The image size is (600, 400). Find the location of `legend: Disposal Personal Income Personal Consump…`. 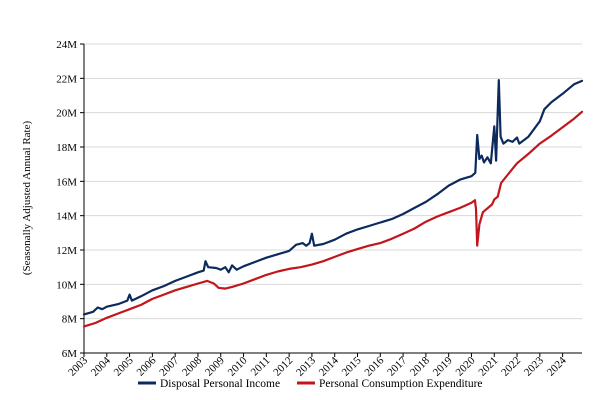

legend: Disposal Personal Income Personal Consump… is located at coordinates (310, 384).